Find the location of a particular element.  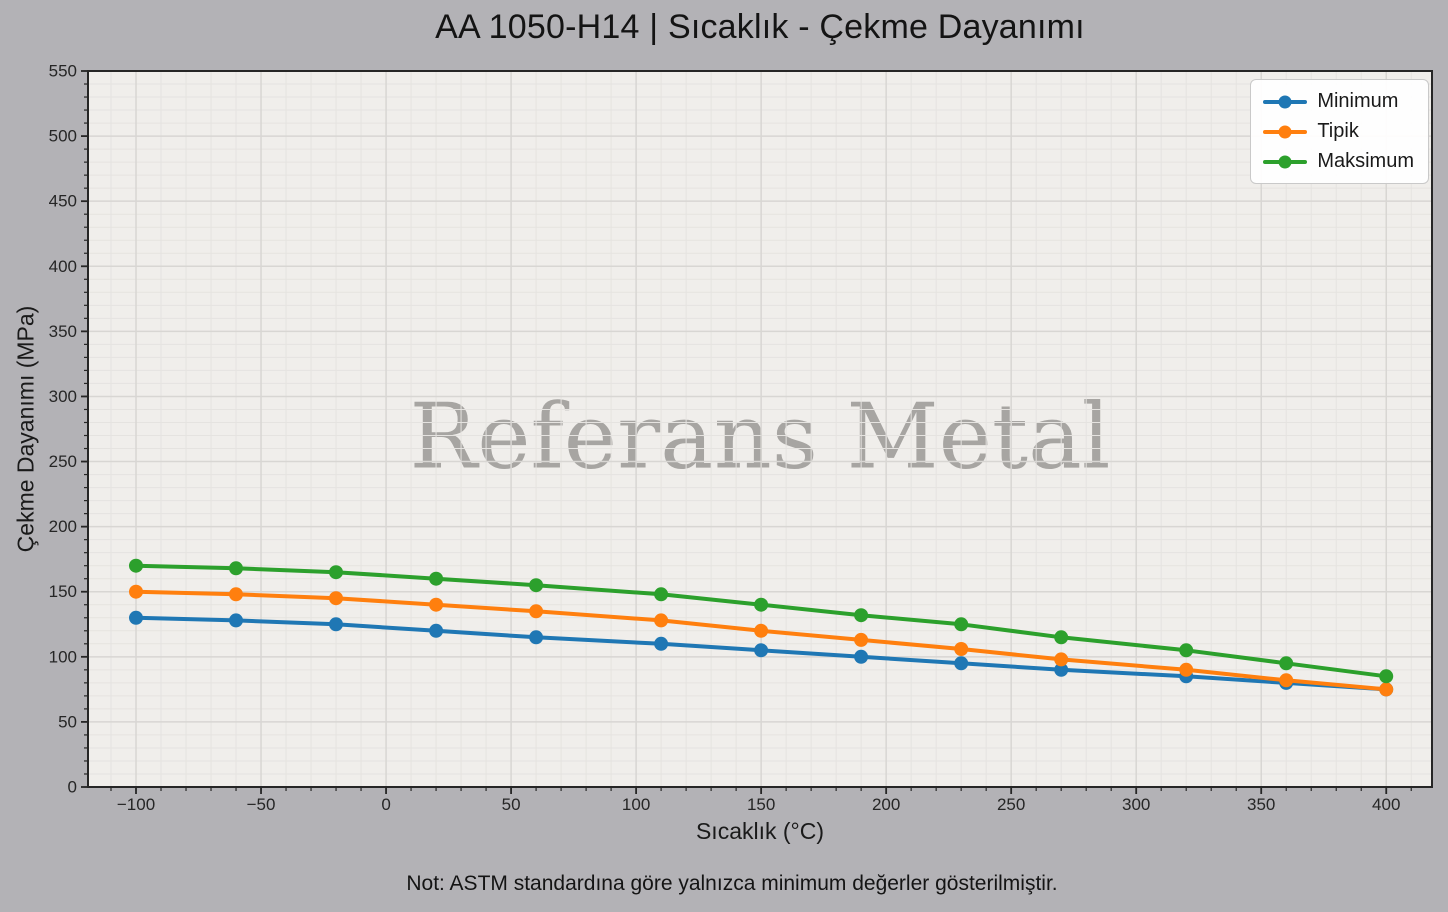

legend-item-minimum: Minimum is located at coordinates (1338, 101).